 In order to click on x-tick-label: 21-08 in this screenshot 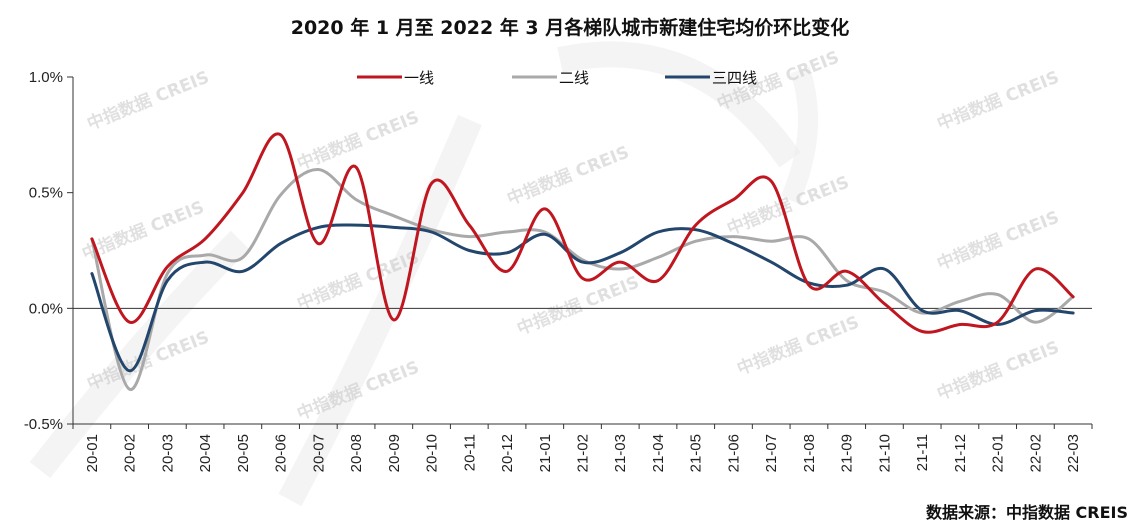, I will do `click(809, 453)`.